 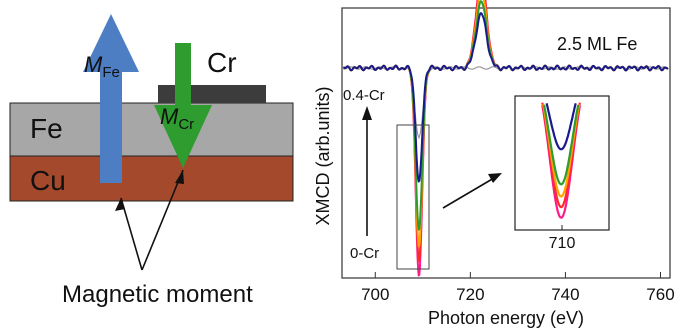 I want to click on x-tick-label: 700, so click(x=375, y=294).